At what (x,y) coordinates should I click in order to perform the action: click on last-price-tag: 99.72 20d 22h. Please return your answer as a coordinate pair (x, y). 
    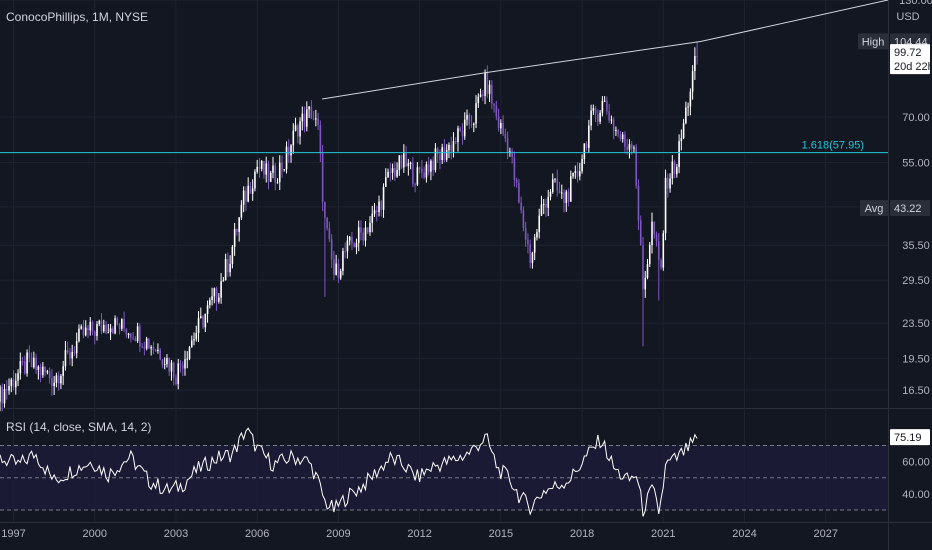
    Looking at the image, I should click on (911, 59).